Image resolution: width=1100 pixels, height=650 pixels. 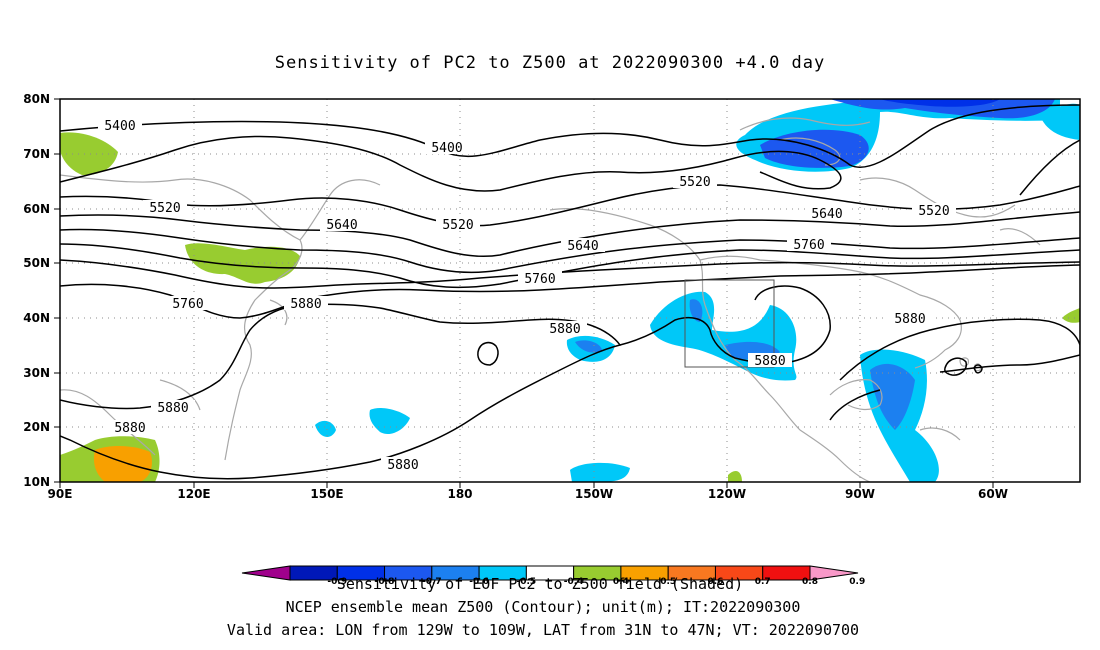 What do you see at coordinates (860, 494) in the screenshot?
I see `lon-label: 90W` at bounding box center [860, 494].